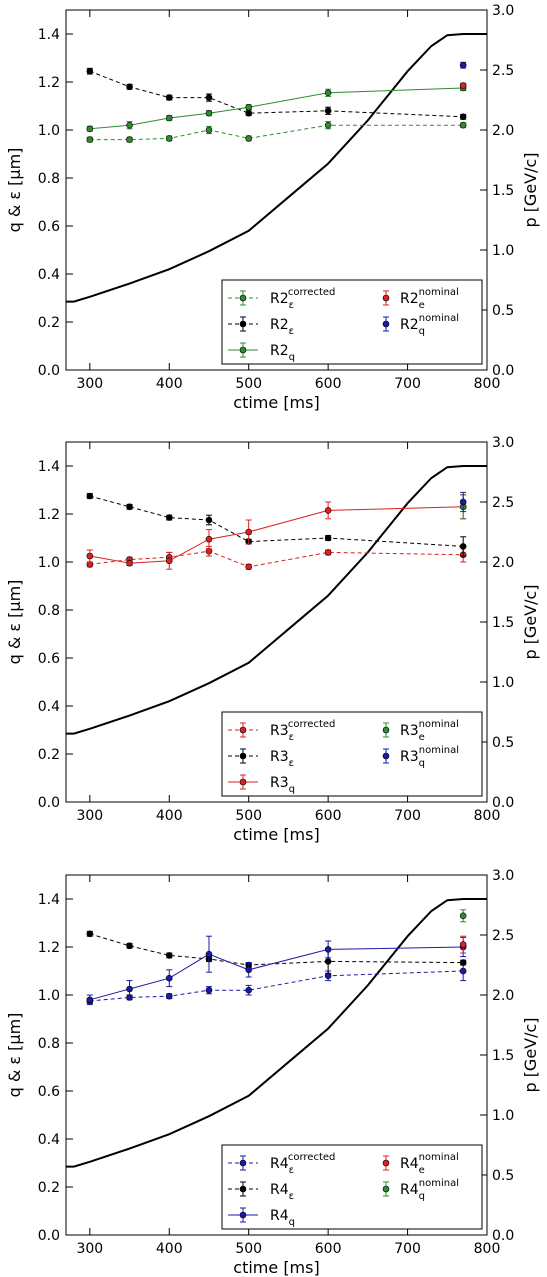 Image resolution: width=547 pixels, height=1277 pixels. I want to click on legend-label: R2qnominal, so click(429, 325).